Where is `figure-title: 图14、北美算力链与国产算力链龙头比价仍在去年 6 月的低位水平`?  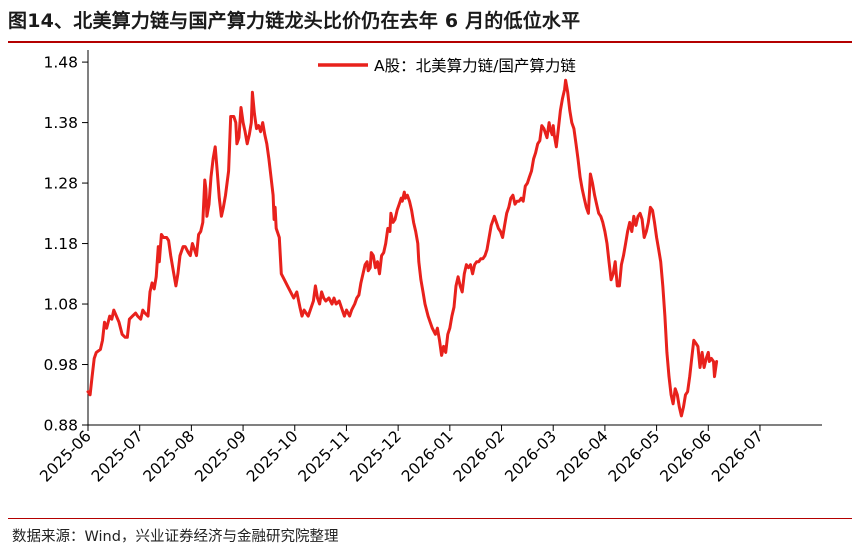 figure-title: 图14、北美算力链与国产算力链龙头比价仍在去年 6 月的低位水平 is located at coordinates (294, 21).